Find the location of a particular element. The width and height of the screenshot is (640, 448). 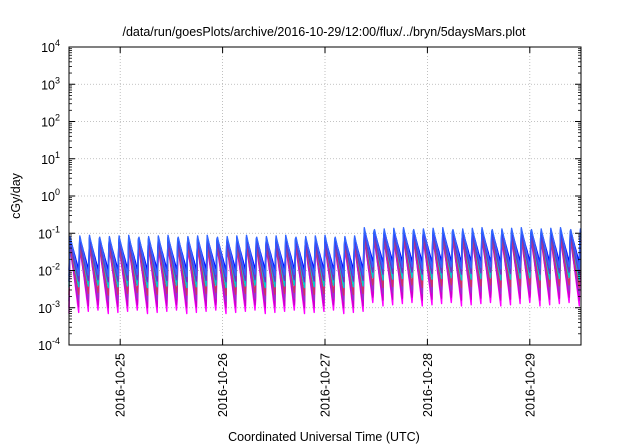

y-tick-label: 10⁻² is located at coordinates (49, 270).